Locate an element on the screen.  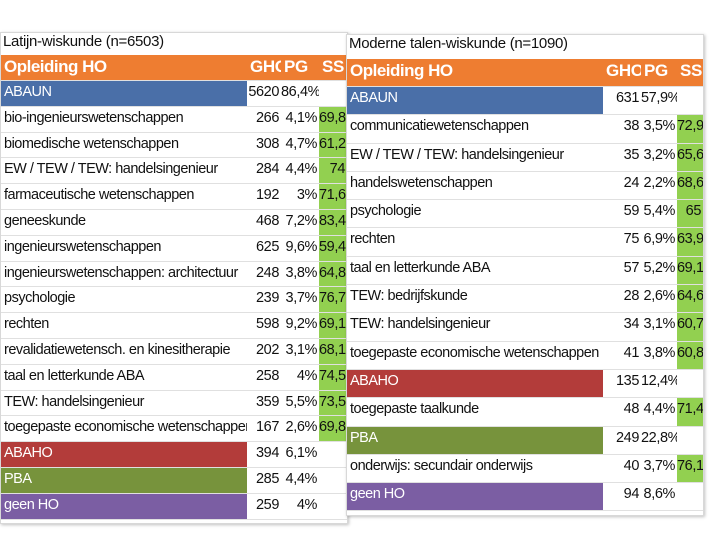
cell-gho: 59 is located at coordinates (631, 211).